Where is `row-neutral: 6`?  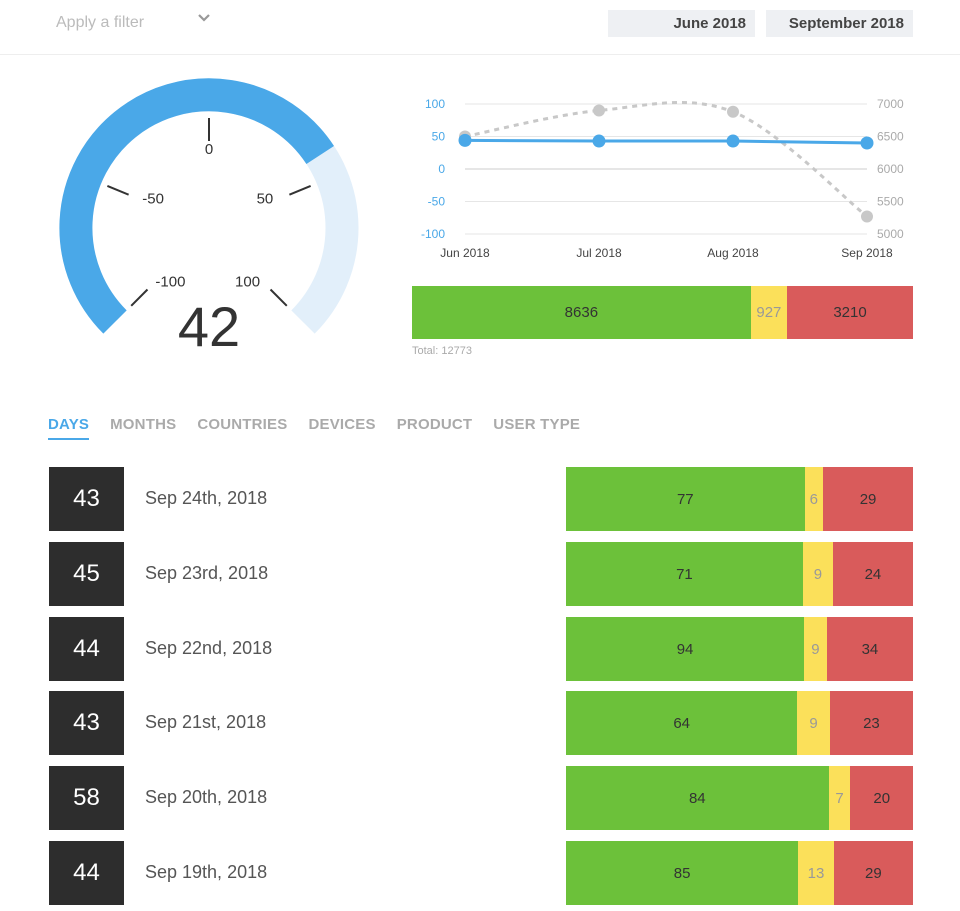 row-neutral: 6 is located at coordinates (814, 499).